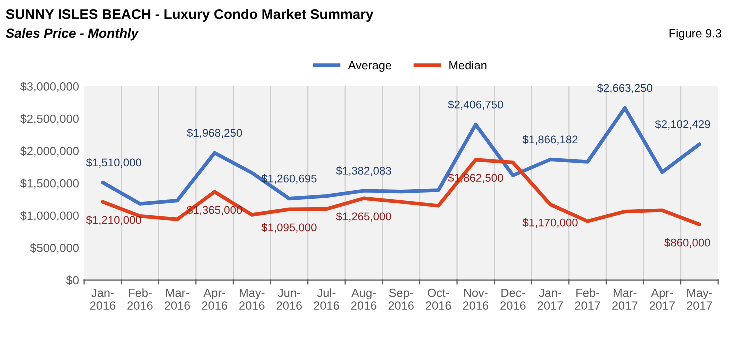 The image size is (733, 346). I want to click on x-tick-label: Mar- 2017, so click(625, 299).